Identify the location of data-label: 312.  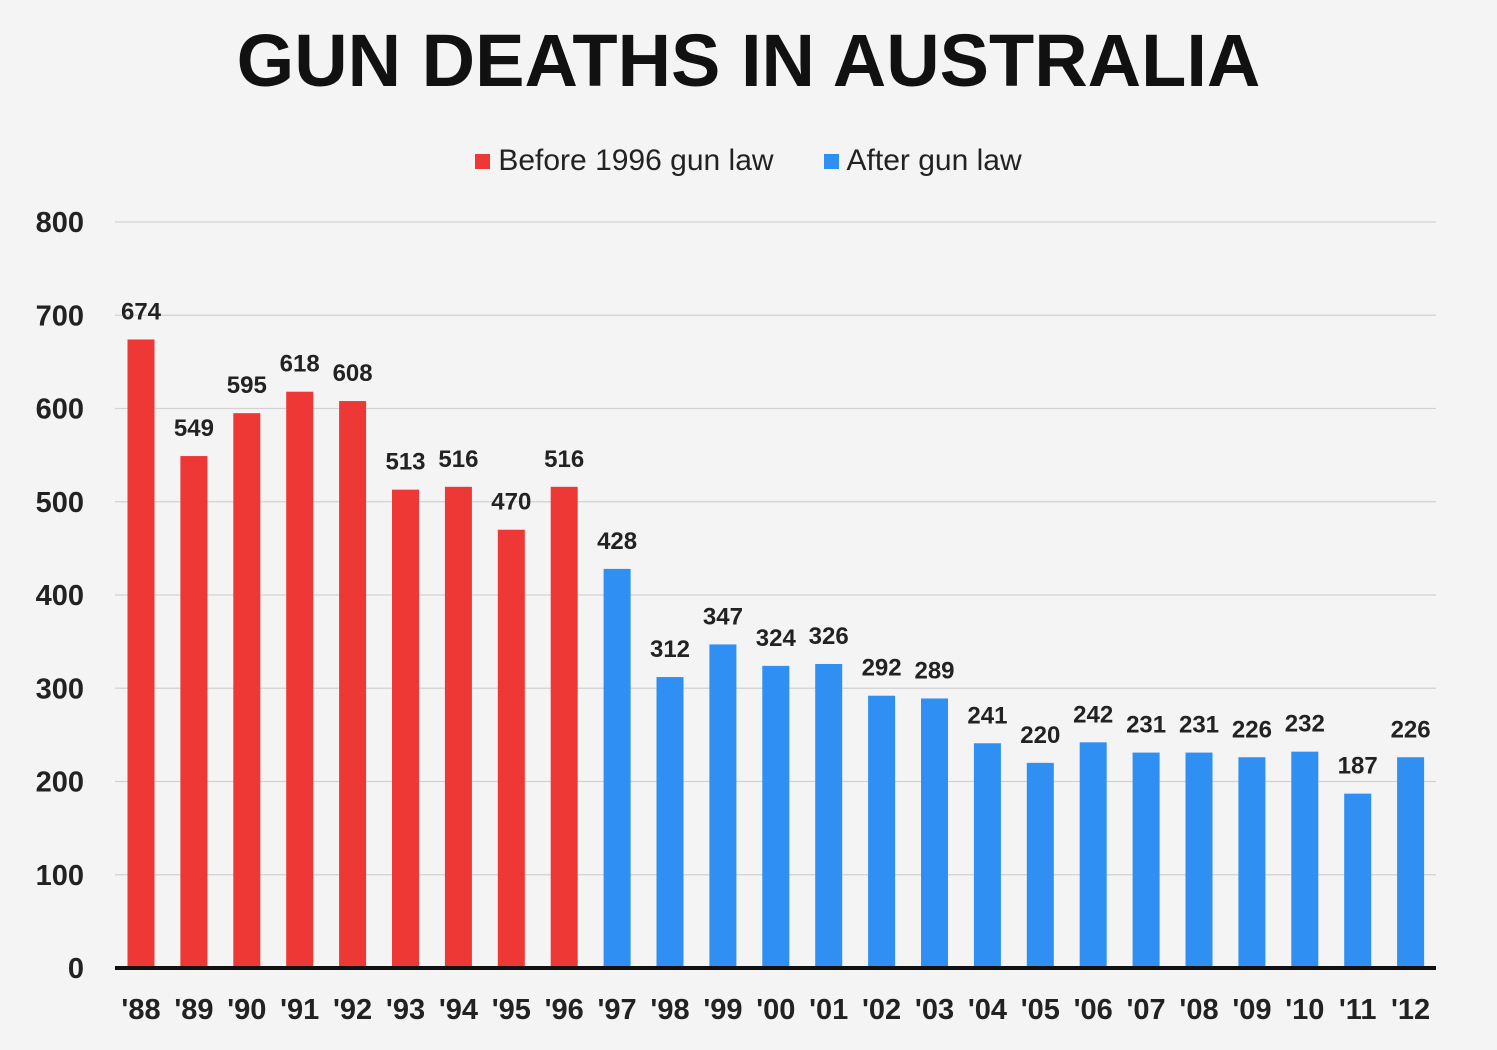
(670, 649).